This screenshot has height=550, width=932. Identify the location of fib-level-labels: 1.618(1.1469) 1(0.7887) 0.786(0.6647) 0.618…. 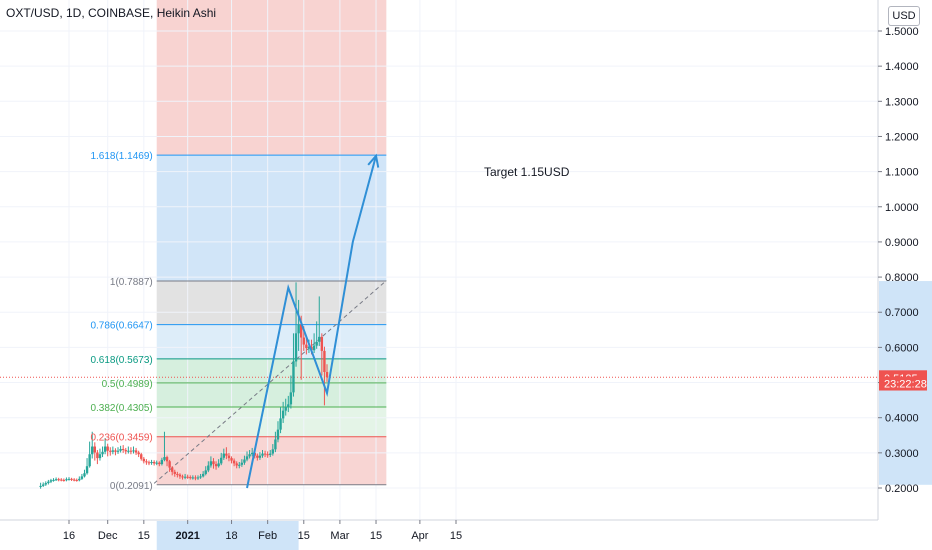
(121, 321).